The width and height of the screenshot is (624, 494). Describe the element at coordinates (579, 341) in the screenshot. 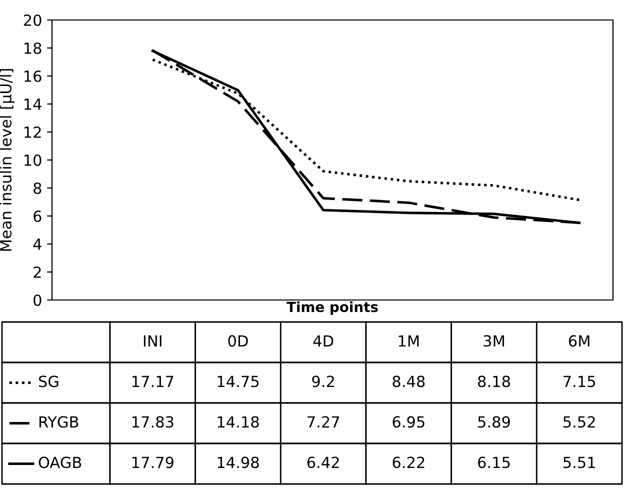

I see `x-tick-label: 6M` at that location.